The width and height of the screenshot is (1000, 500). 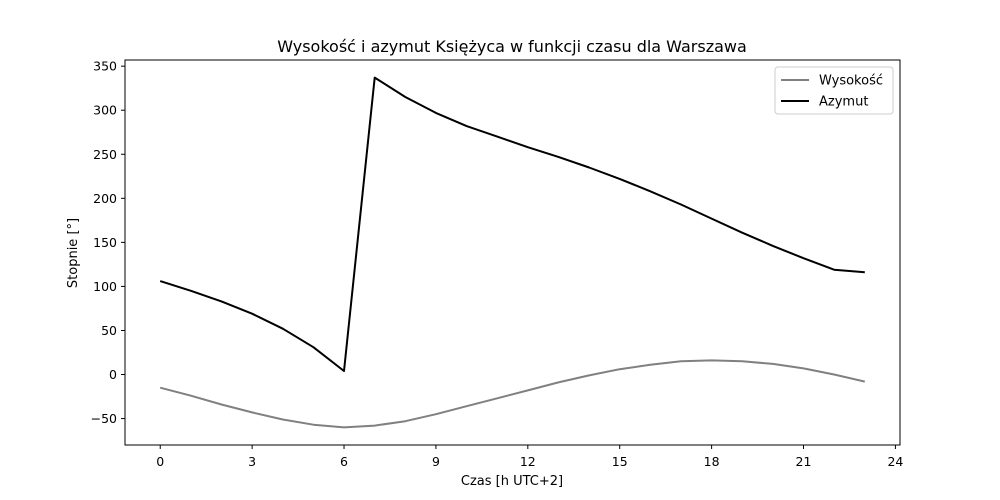 I want to click on x-tick-label: 9, so click(x=436, y=461).